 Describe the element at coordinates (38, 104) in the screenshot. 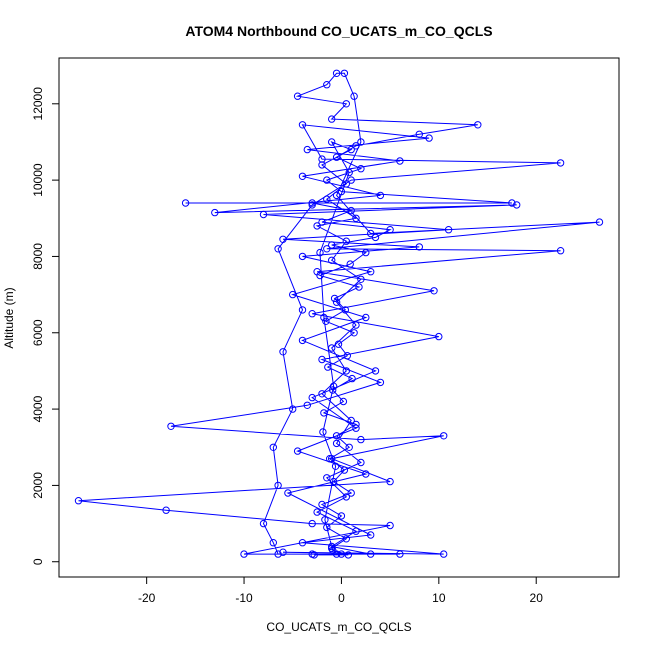

I see `y-tick-label: 12000` at that location.